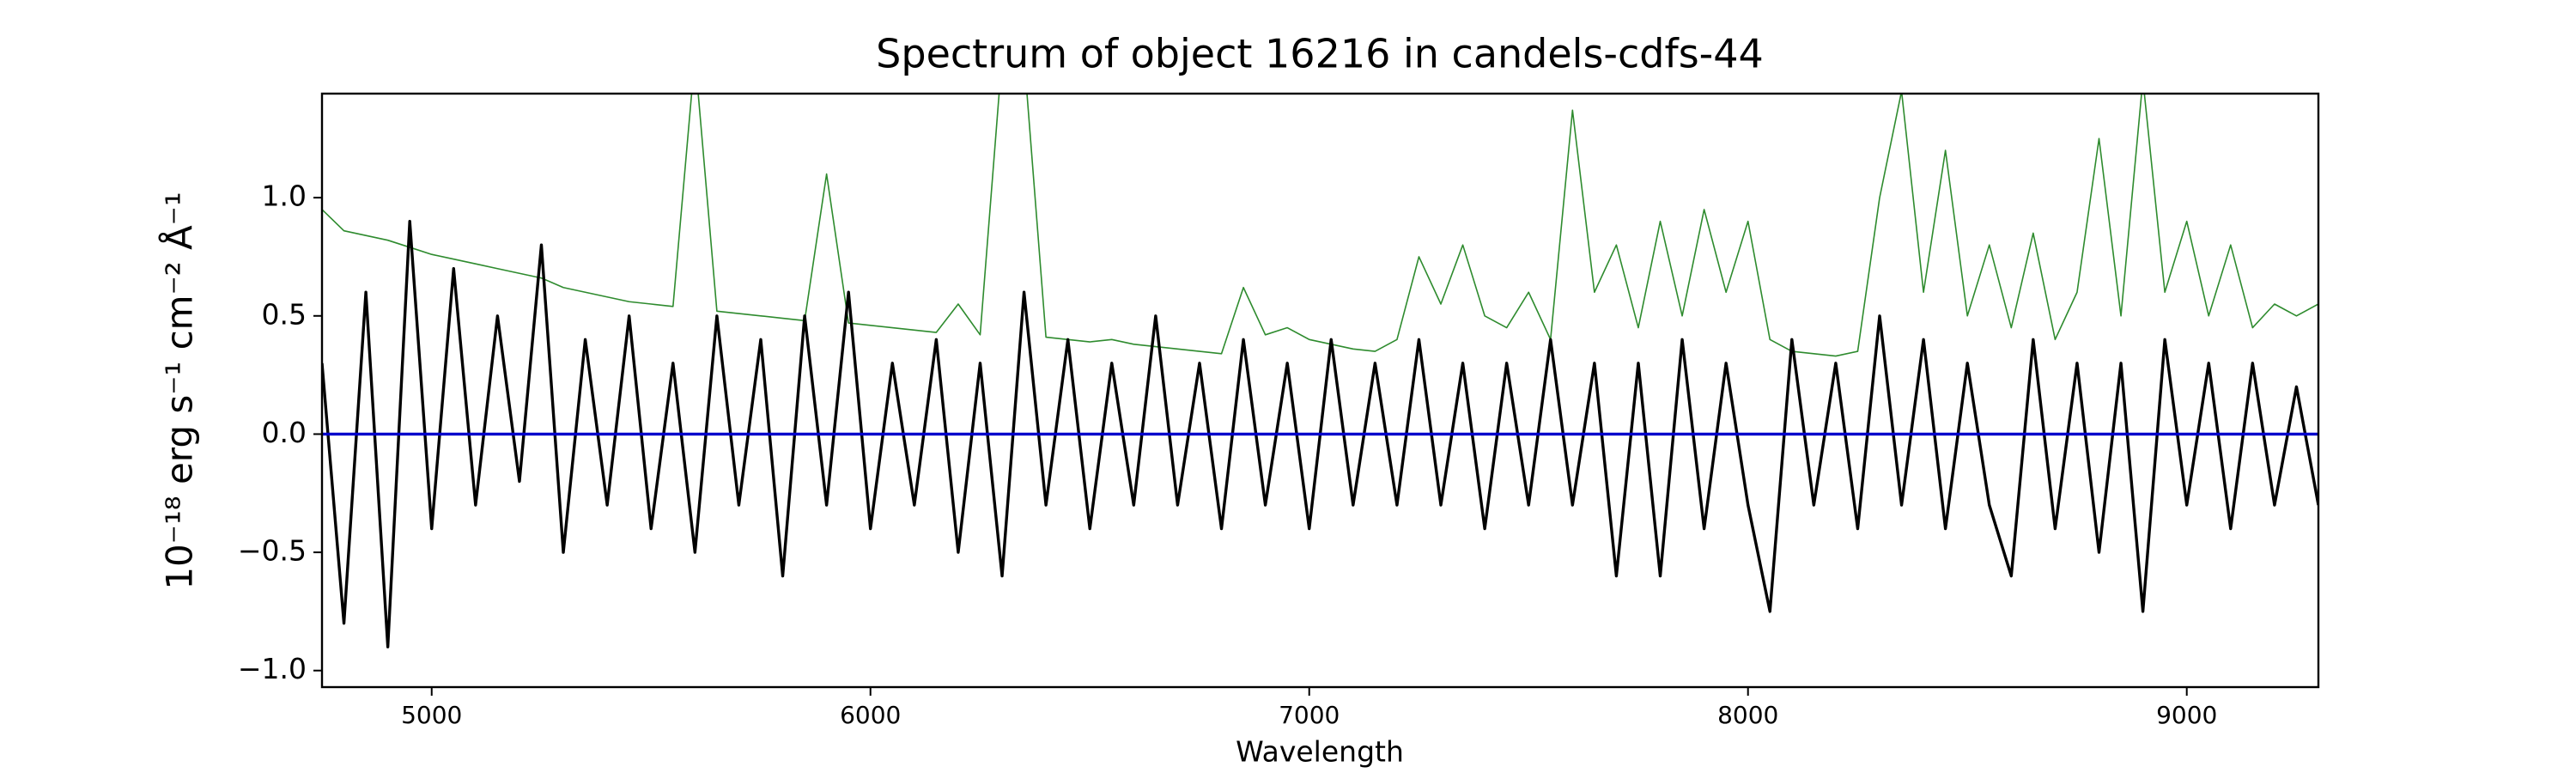  Describe the element at coordinates (431, 715) in the screenshot. I see `x-tick-label: 5000` at that location.